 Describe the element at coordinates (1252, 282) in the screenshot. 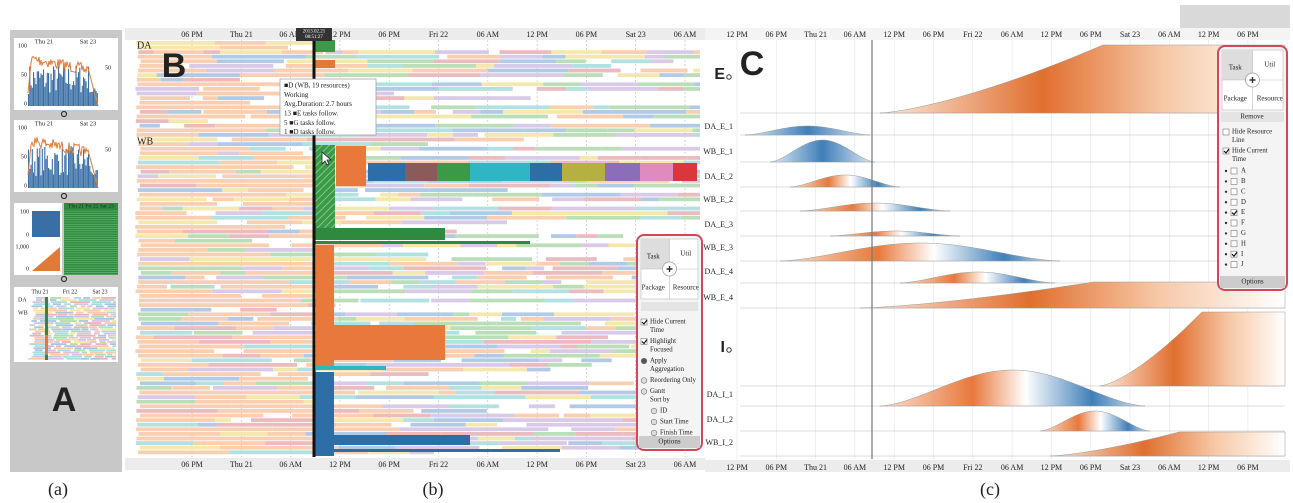

I see `options-button: Options` at that location.